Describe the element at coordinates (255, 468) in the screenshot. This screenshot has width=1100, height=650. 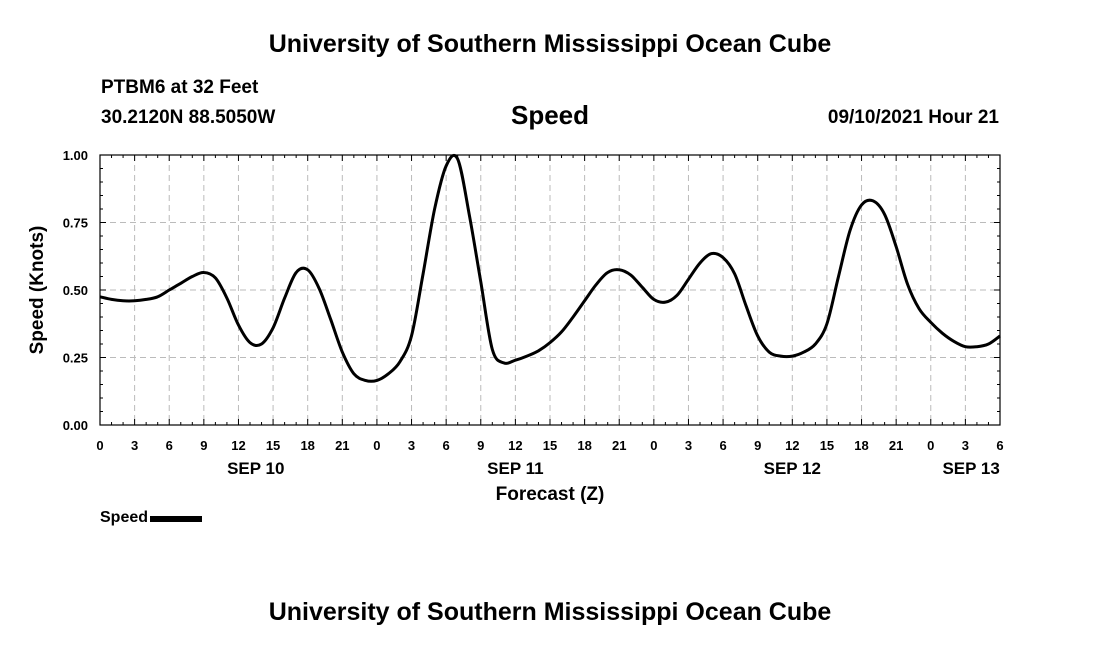
I see `date-label: SEP 10` at that location.